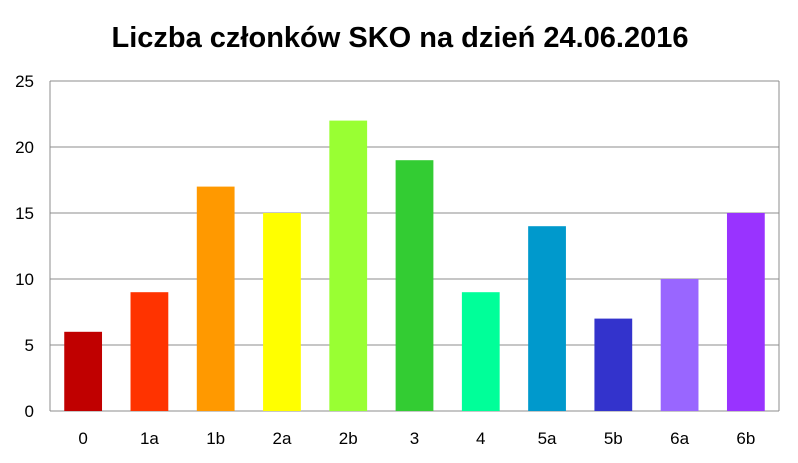 The height and width of the screenshot is (463, 798). Describe the element at coordinates (348, 438) in the screenshot. I see `x-tick-label: 2b` at that location.